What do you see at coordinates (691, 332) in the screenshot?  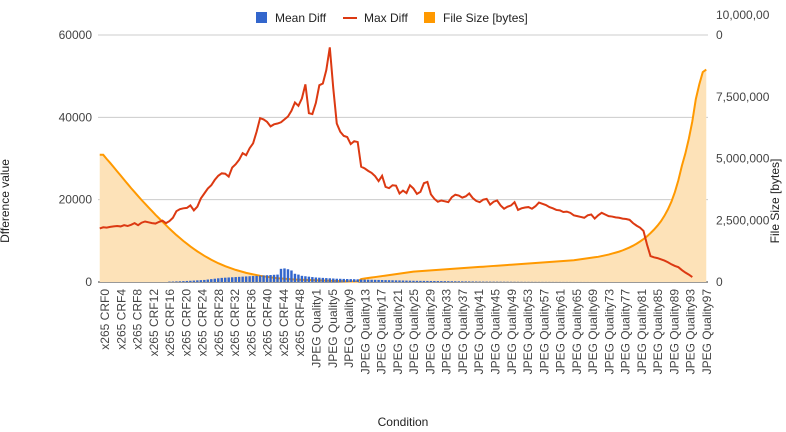 I see `x-tick-label: JPEG Quality93` at bounding box center [691, 332].